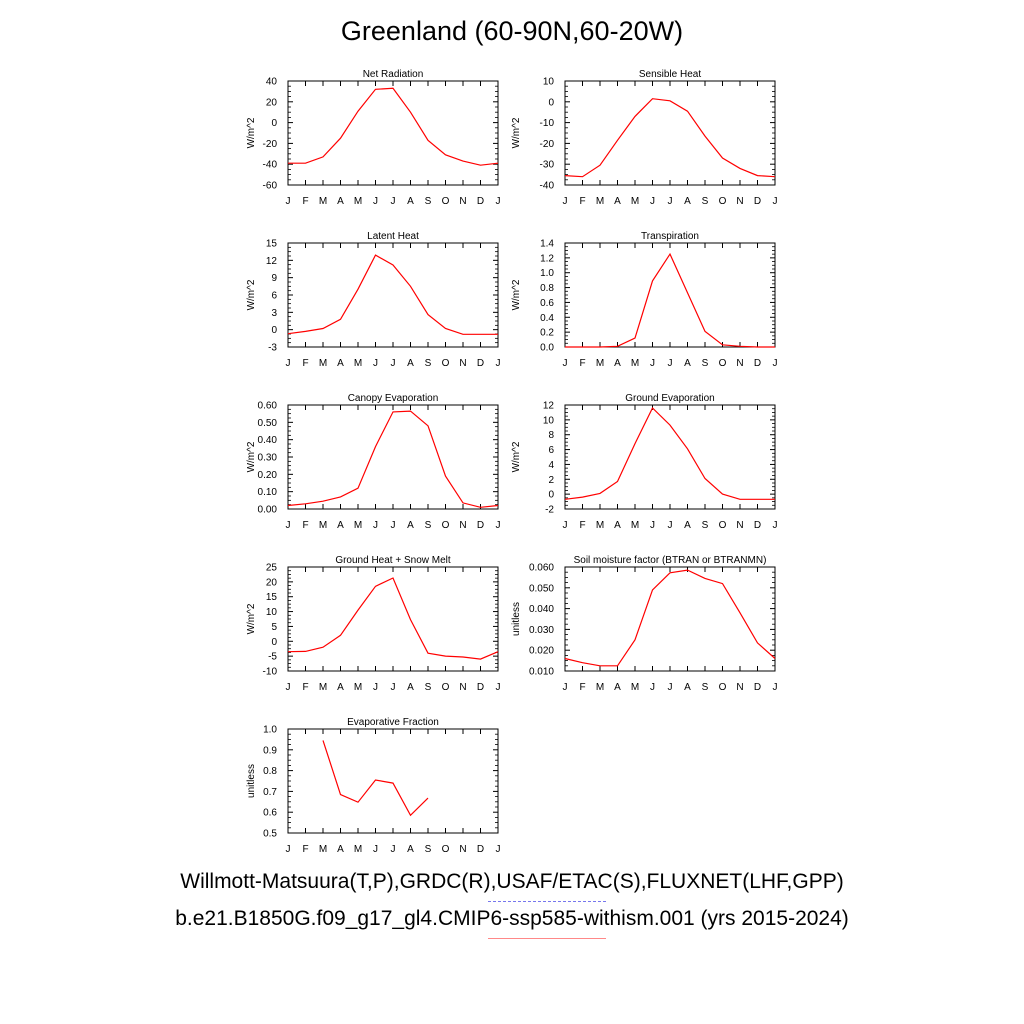  Describe the element at coordinates (272, 582) in the screenshot. I see `y-tick-label: 20` at that location.